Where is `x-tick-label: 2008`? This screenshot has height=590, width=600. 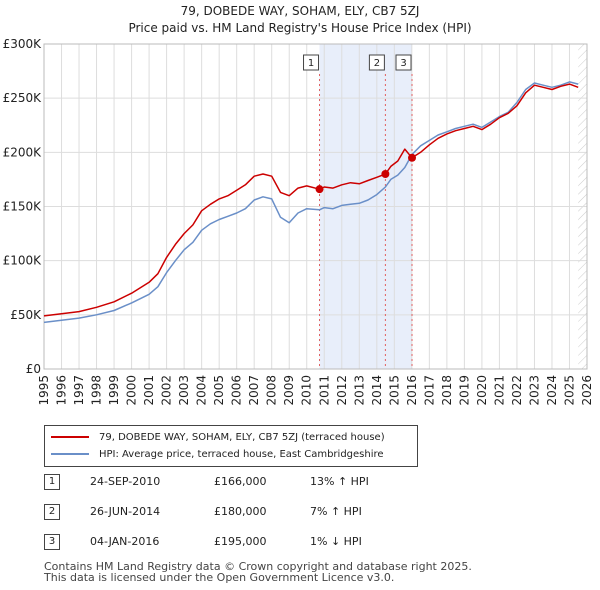
x-tick-label: 2008 is located at coordinates (272, 390).